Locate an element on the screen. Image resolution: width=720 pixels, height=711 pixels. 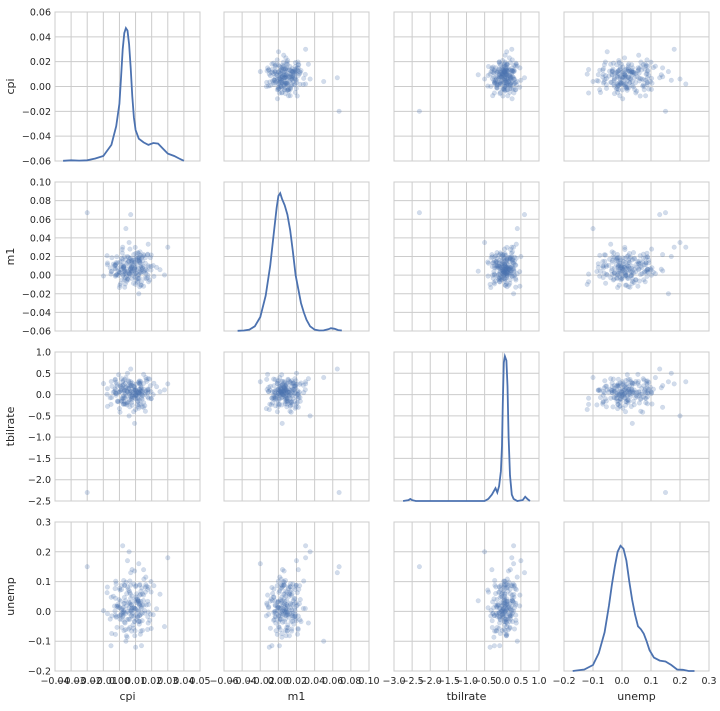
panel-tbilrate-m1 is located at coordinates (296, 426).